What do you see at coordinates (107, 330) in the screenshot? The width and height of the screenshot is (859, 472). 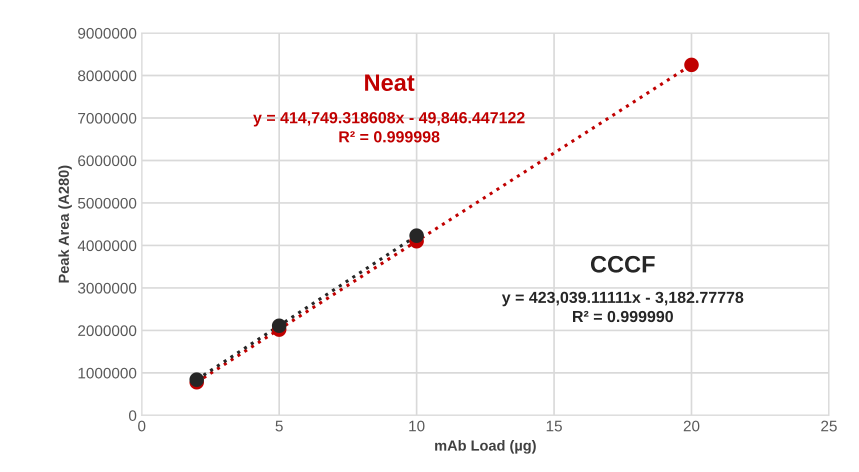 I see `y-tick-label: 2000000` at bounding box center [107, 330].